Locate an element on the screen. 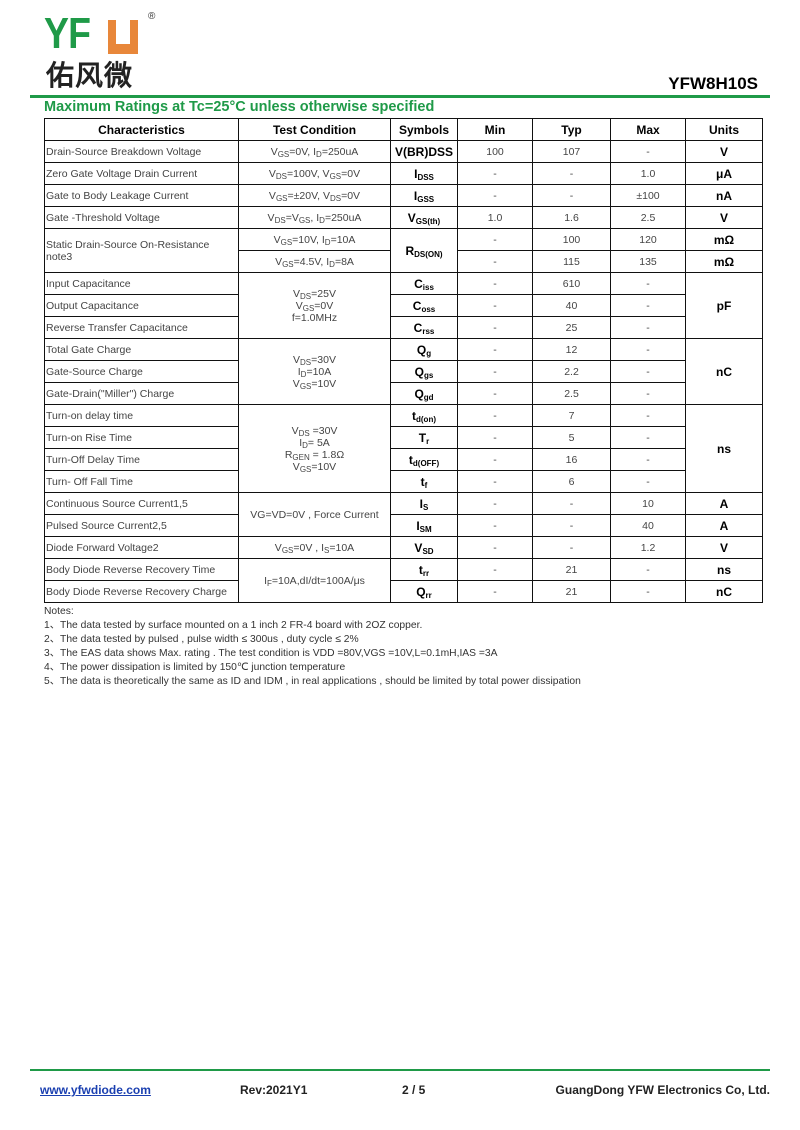 The height and width of the screenshot is (1130, 800). table-row: Output Capacitance Coss -40- is located at coordinates (403, 305).